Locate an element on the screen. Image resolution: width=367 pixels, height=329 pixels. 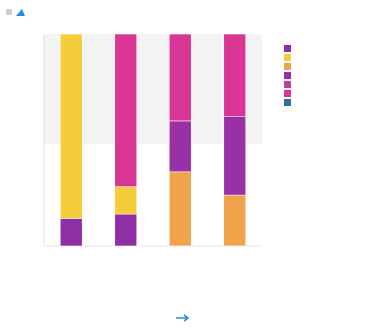
chart-title-group is located at coordinates (15, 12).